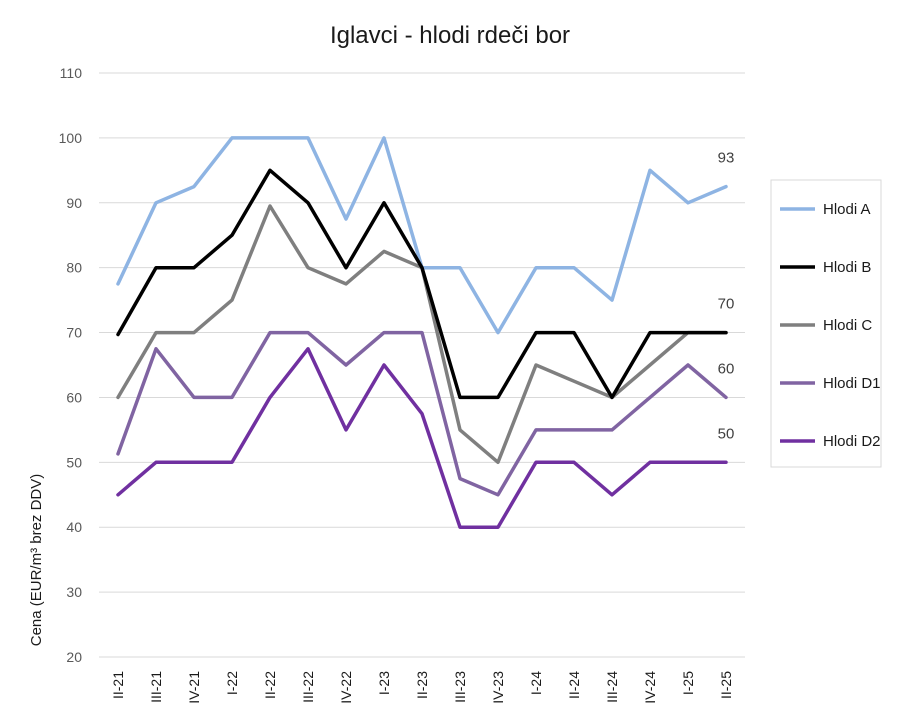 This screenshot has height=720, width=901. Describe the element at coordinates (346, 687) in the screenshot. I see `x-tick-label: IV-22` at that location.